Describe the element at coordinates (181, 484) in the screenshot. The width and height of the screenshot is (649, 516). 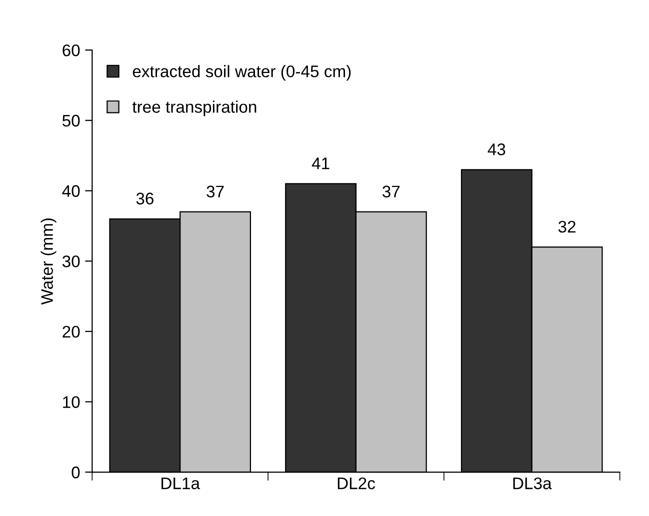
I see `x-tick-label: DL1a` at that location.